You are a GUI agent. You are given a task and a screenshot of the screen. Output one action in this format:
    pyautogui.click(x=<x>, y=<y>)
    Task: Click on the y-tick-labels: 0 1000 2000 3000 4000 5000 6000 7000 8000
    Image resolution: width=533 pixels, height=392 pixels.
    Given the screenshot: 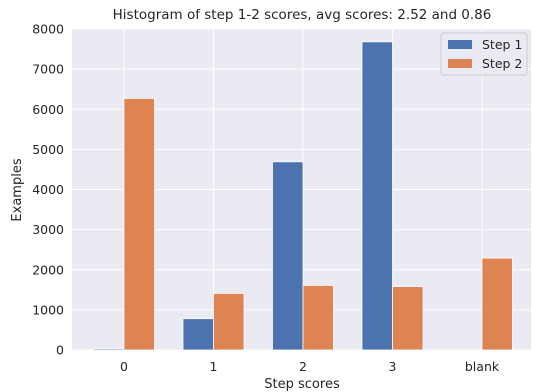 What is the action you would take?
    pyautogui.click(x=48, y=190)
    